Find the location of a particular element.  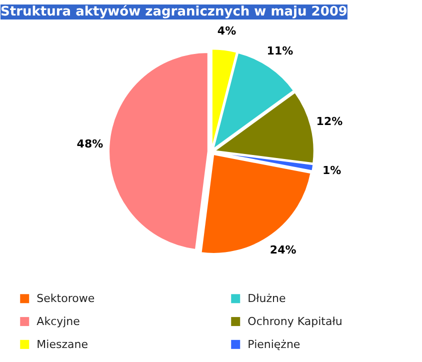

legend-label: Dłużne is located at coordinates (267, 299).